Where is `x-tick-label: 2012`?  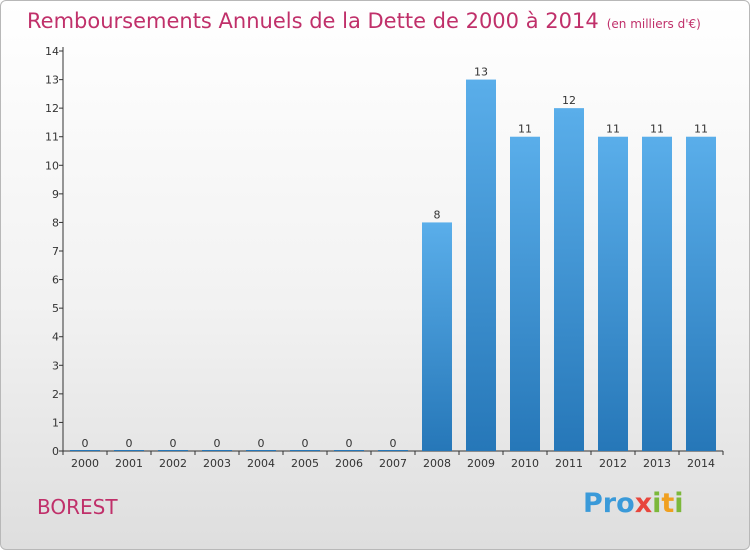 x-tick-label: 2012 is located at coordinates (613, 463).